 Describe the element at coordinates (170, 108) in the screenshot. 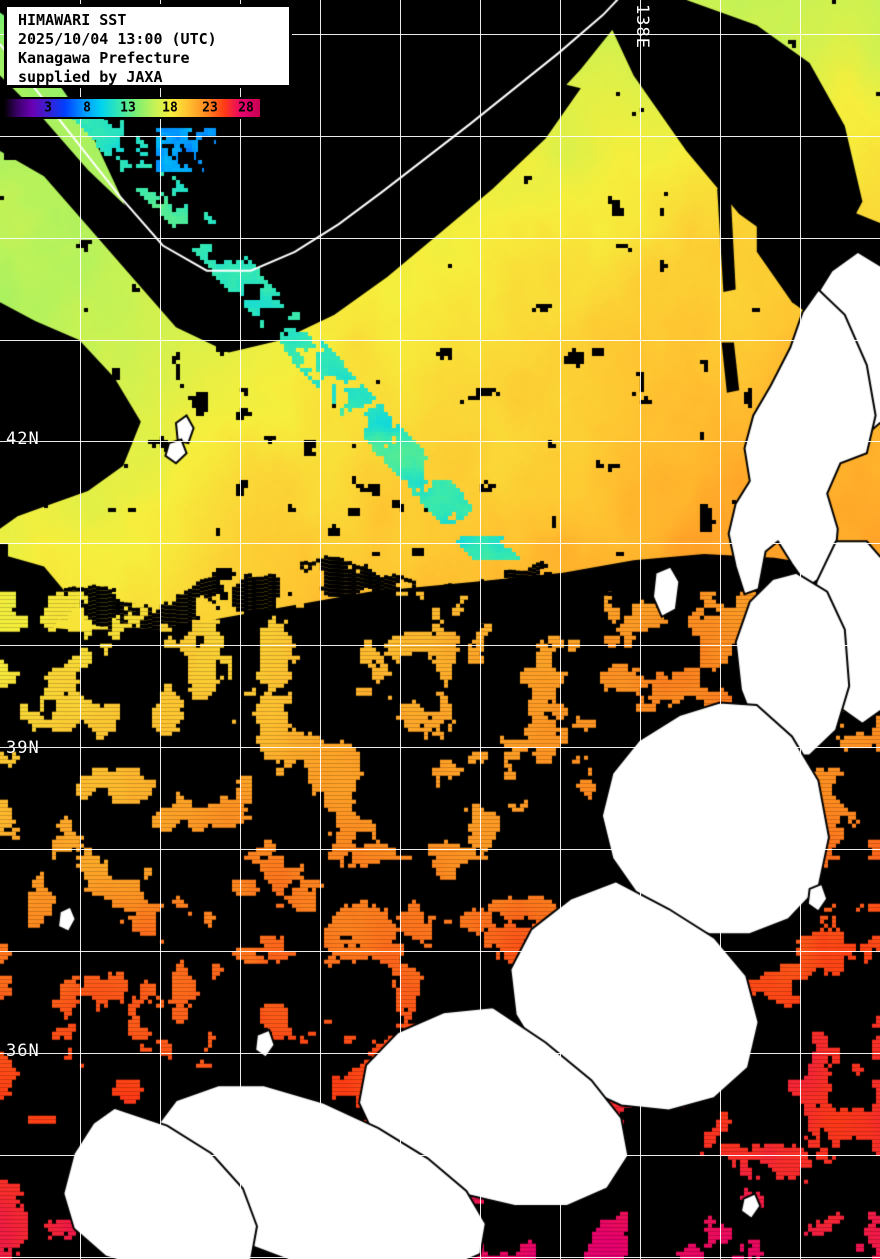

I see `colorbar-tick-18: 18` at that location.